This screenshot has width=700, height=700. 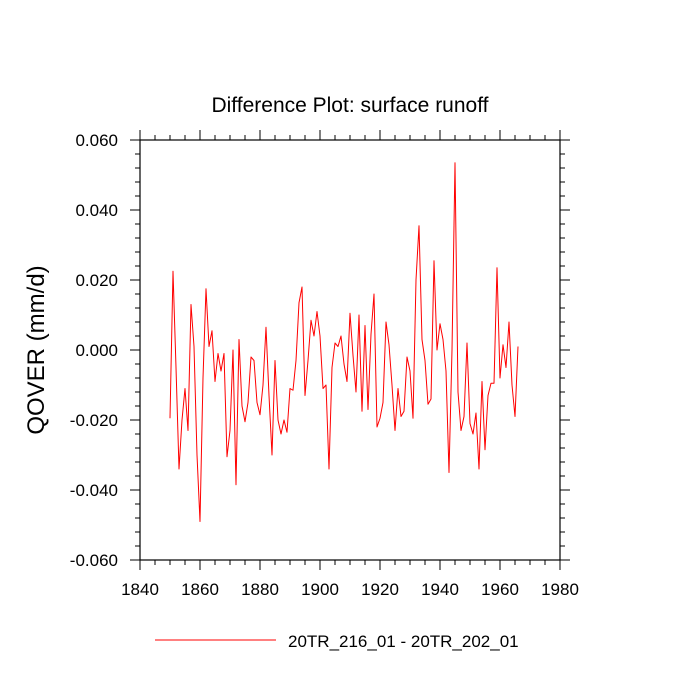 What do you see at coordinates (140, 589) in the screenshot?
I see `x-tick-label: 1840` at bounding box center [140, 589].